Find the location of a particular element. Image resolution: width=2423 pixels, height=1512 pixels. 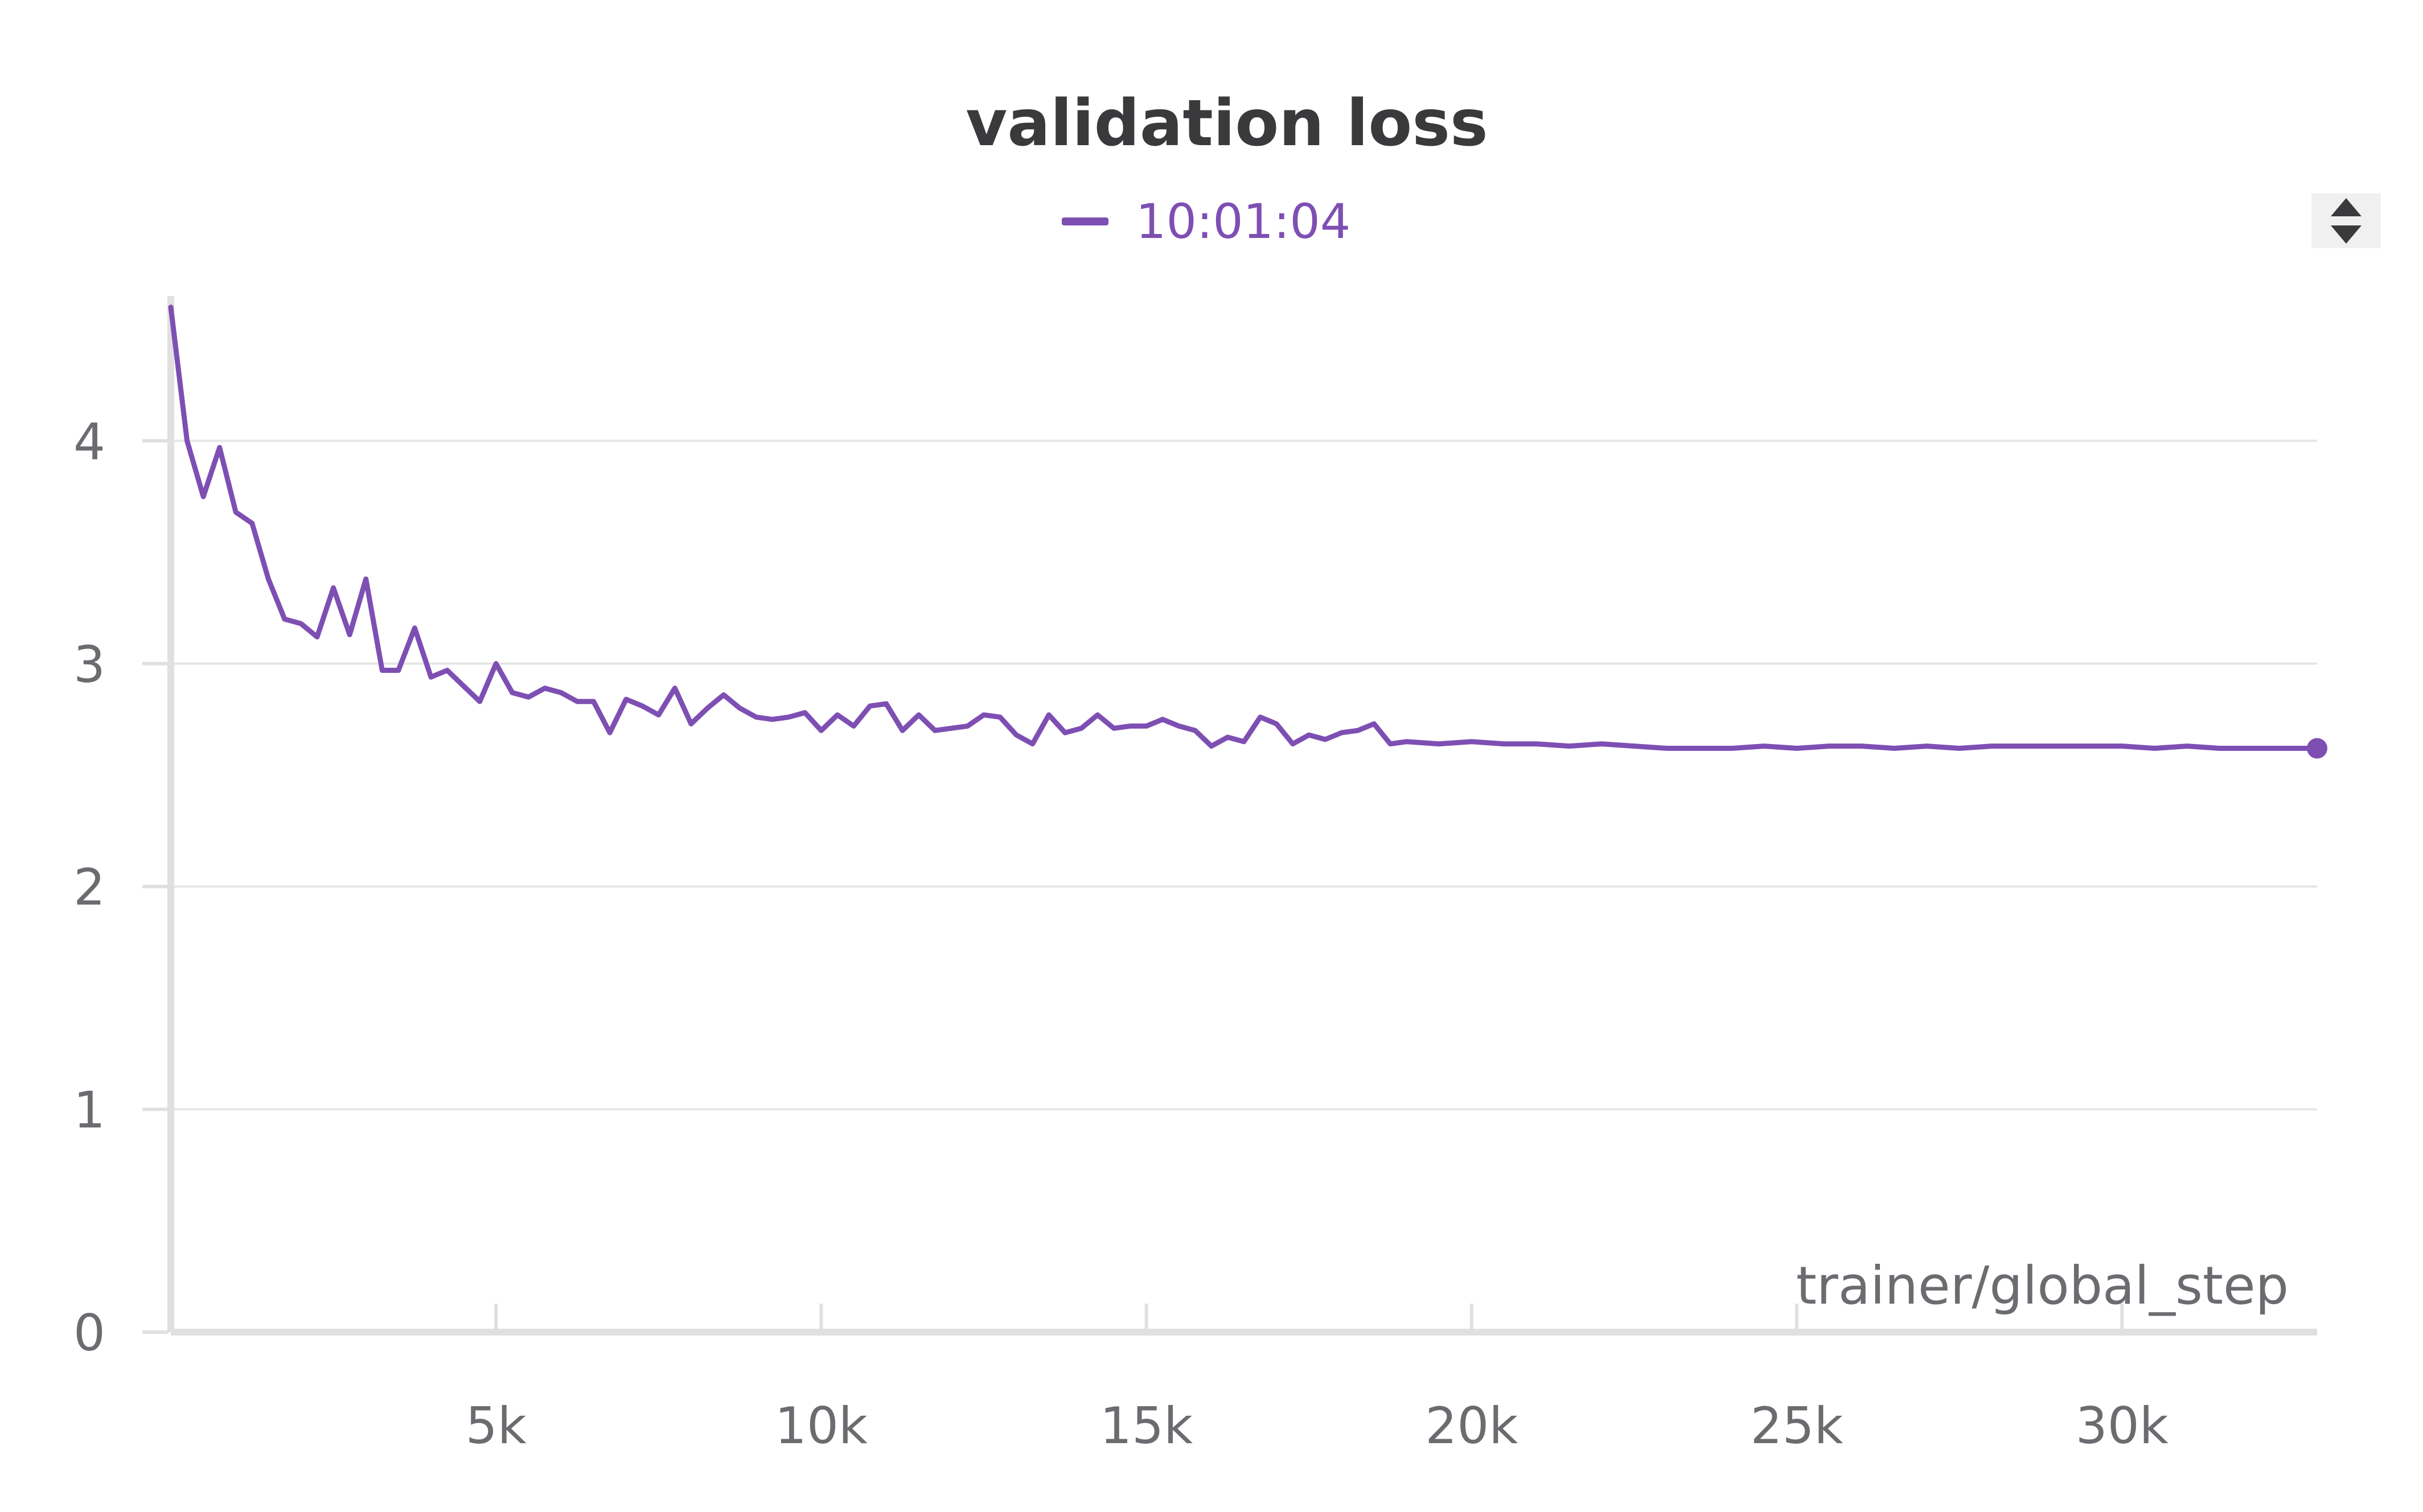

x-tick-label-5: 30k is located at coordinates (2122, 1425).